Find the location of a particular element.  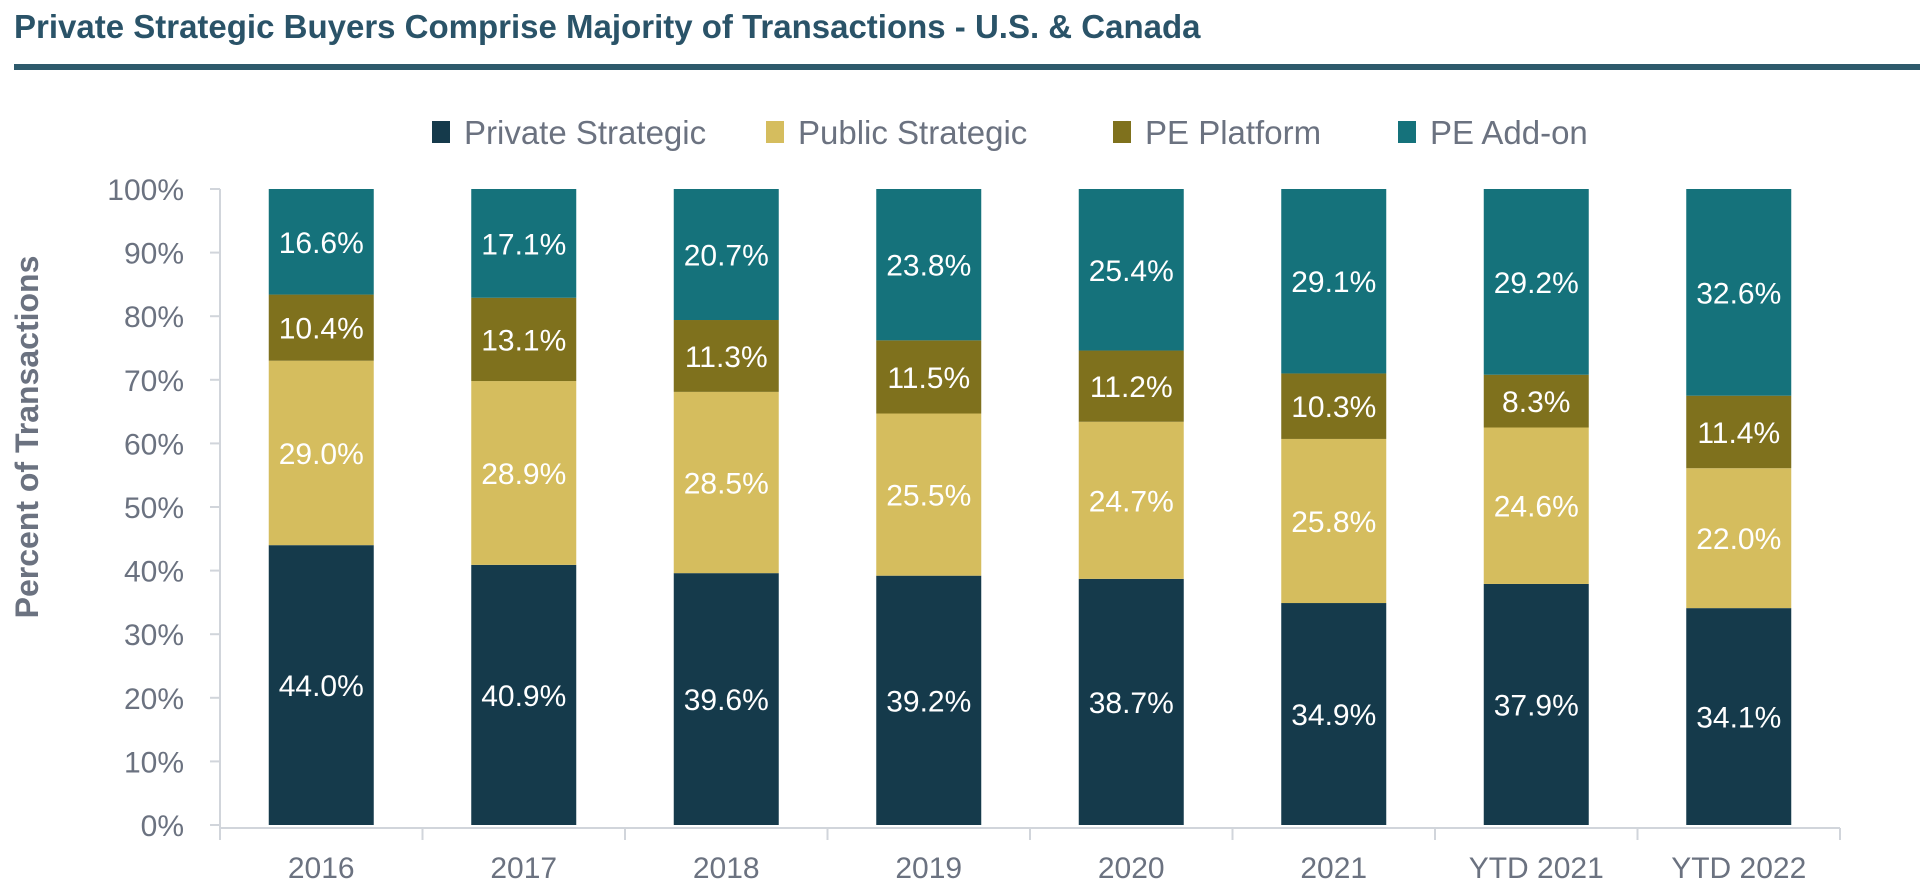

x-tick-label: YTD 2021 is located at coordinates (1536, 868).